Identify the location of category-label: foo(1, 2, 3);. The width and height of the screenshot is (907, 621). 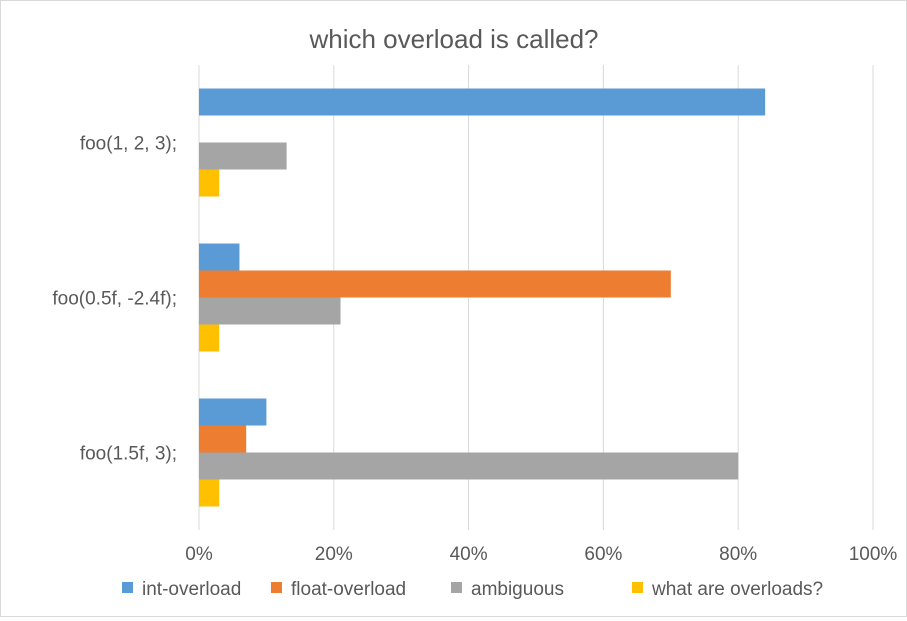
(128, 144).